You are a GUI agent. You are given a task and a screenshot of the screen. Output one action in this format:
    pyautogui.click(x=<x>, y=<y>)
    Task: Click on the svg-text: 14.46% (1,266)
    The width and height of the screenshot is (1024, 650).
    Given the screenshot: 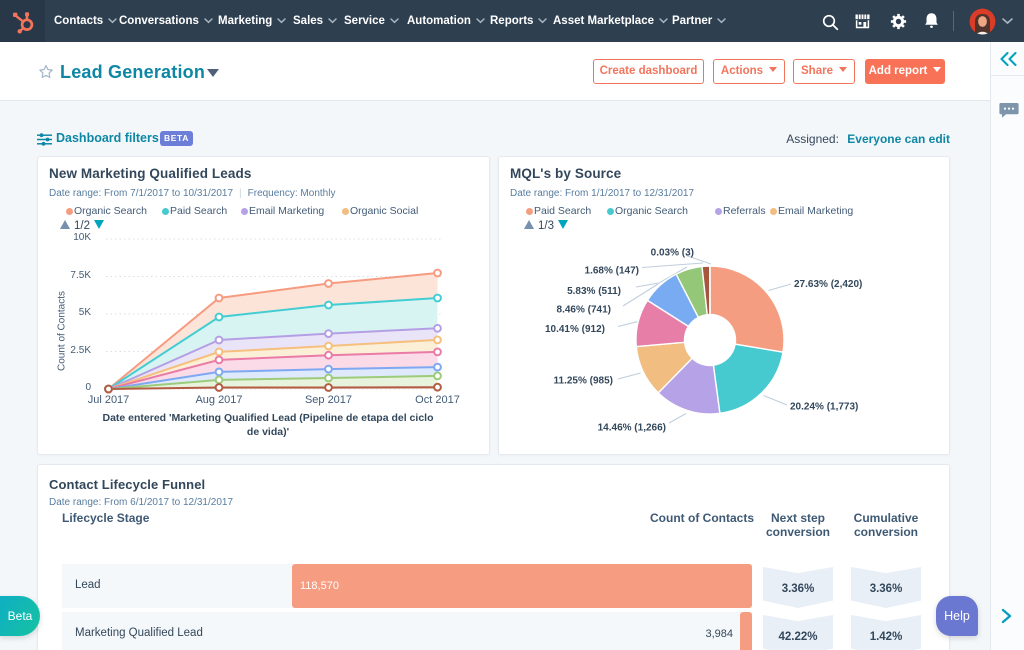 What is the action you would take?
    pyautogui.click(x=632, y=428)
    